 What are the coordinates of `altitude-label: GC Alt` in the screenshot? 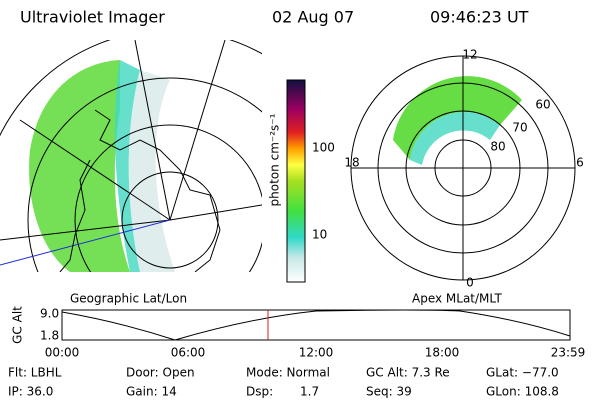 It's located at (18, 325).